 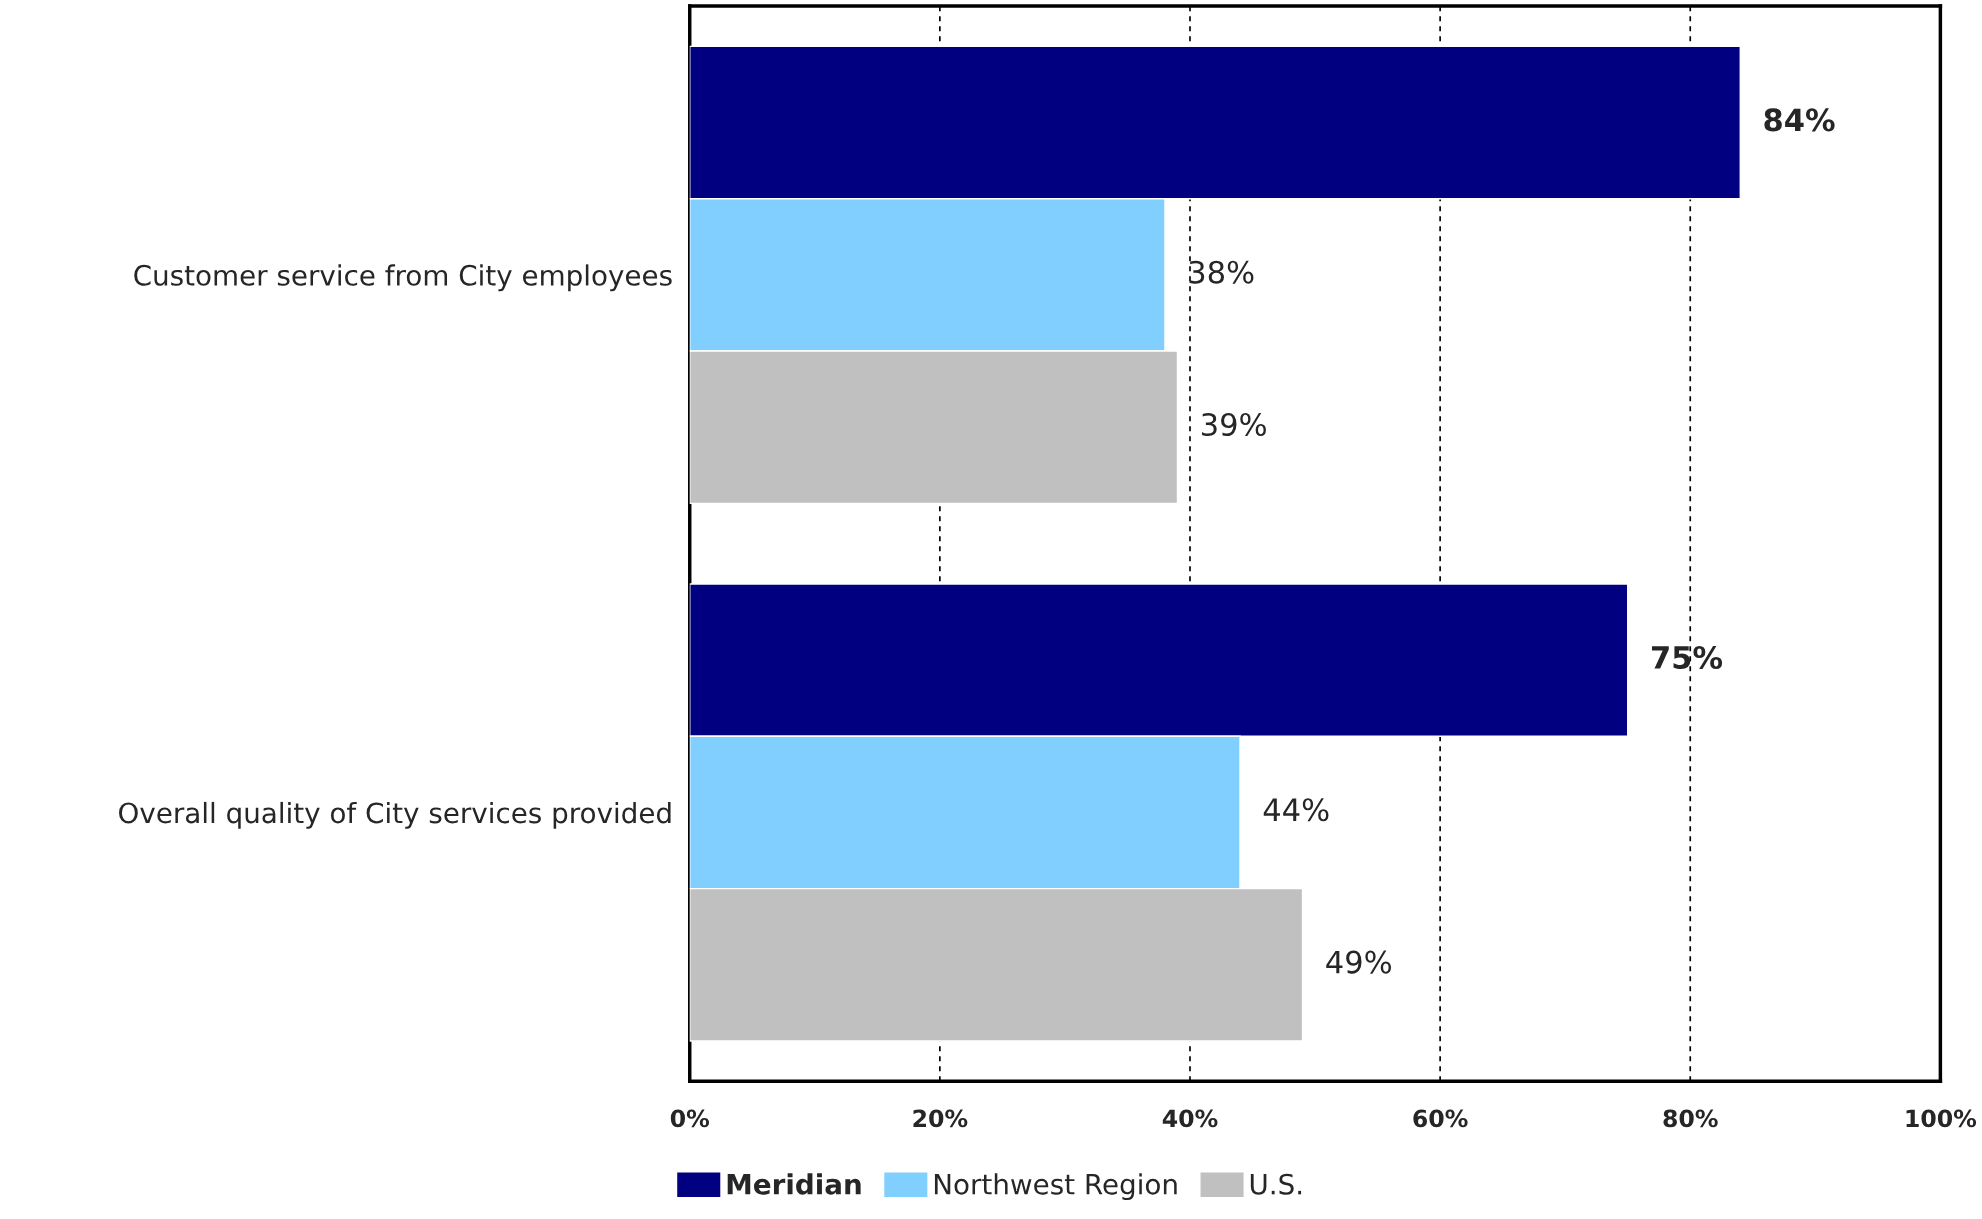 What do you see at coordinates (690, 1118) in the screenshot?
I see `x-tick-label: 0%` at bounding box center [690, 1118].